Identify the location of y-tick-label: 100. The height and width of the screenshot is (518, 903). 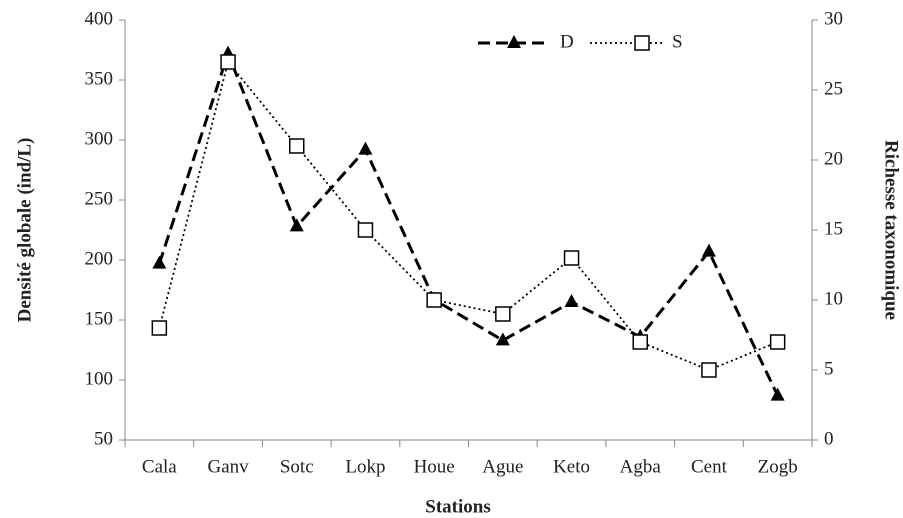
(99, 378).